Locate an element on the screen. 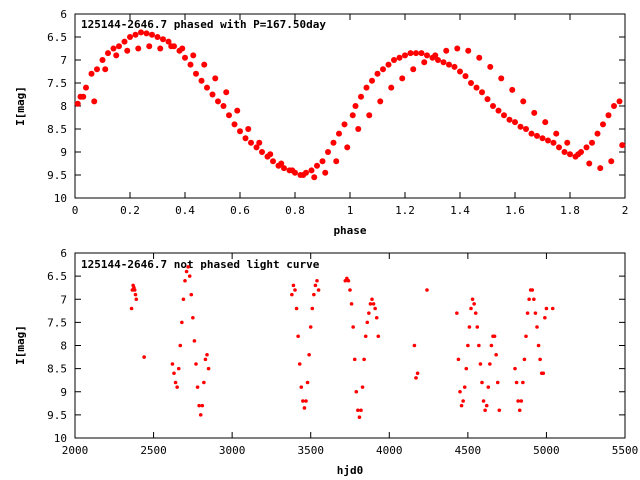  phased-chart-y-tick-label: 7.5 is located at coordinates (57, 83).